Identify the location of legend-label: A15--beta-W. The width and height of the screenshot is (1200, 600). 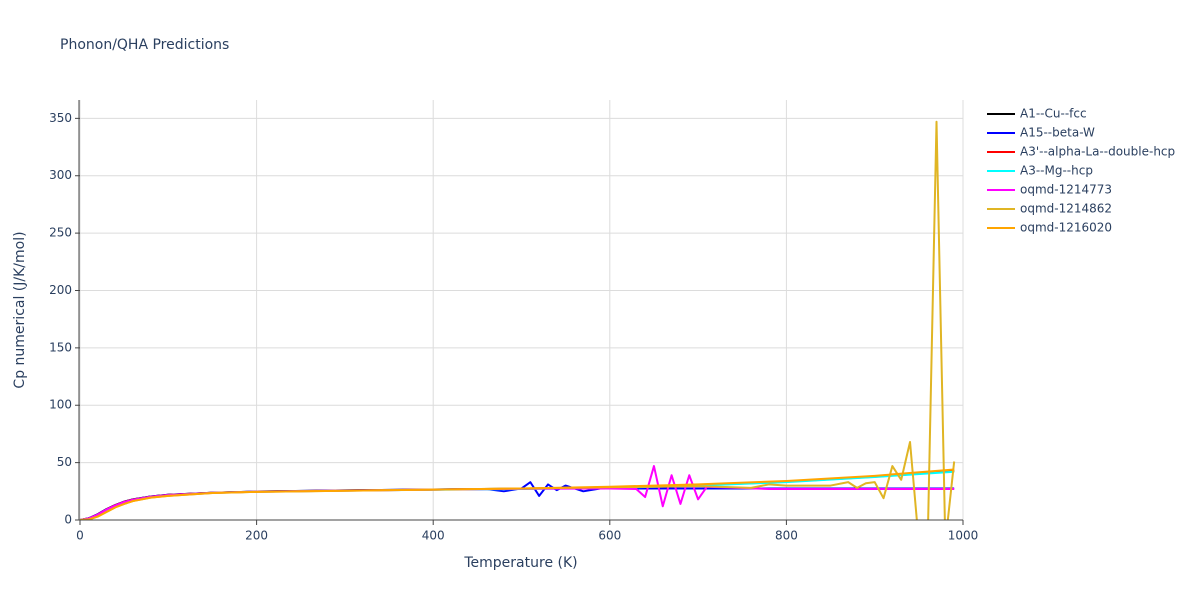
(1057, 133).